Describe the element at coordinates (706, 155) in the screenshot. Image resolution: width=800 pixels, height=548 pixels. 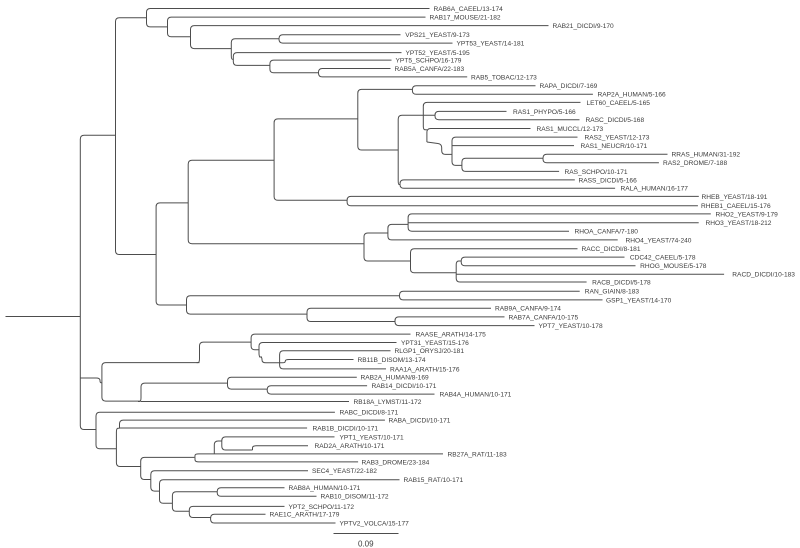
I see `svg-text: RRAS_HUMAN/31-192` at that location.